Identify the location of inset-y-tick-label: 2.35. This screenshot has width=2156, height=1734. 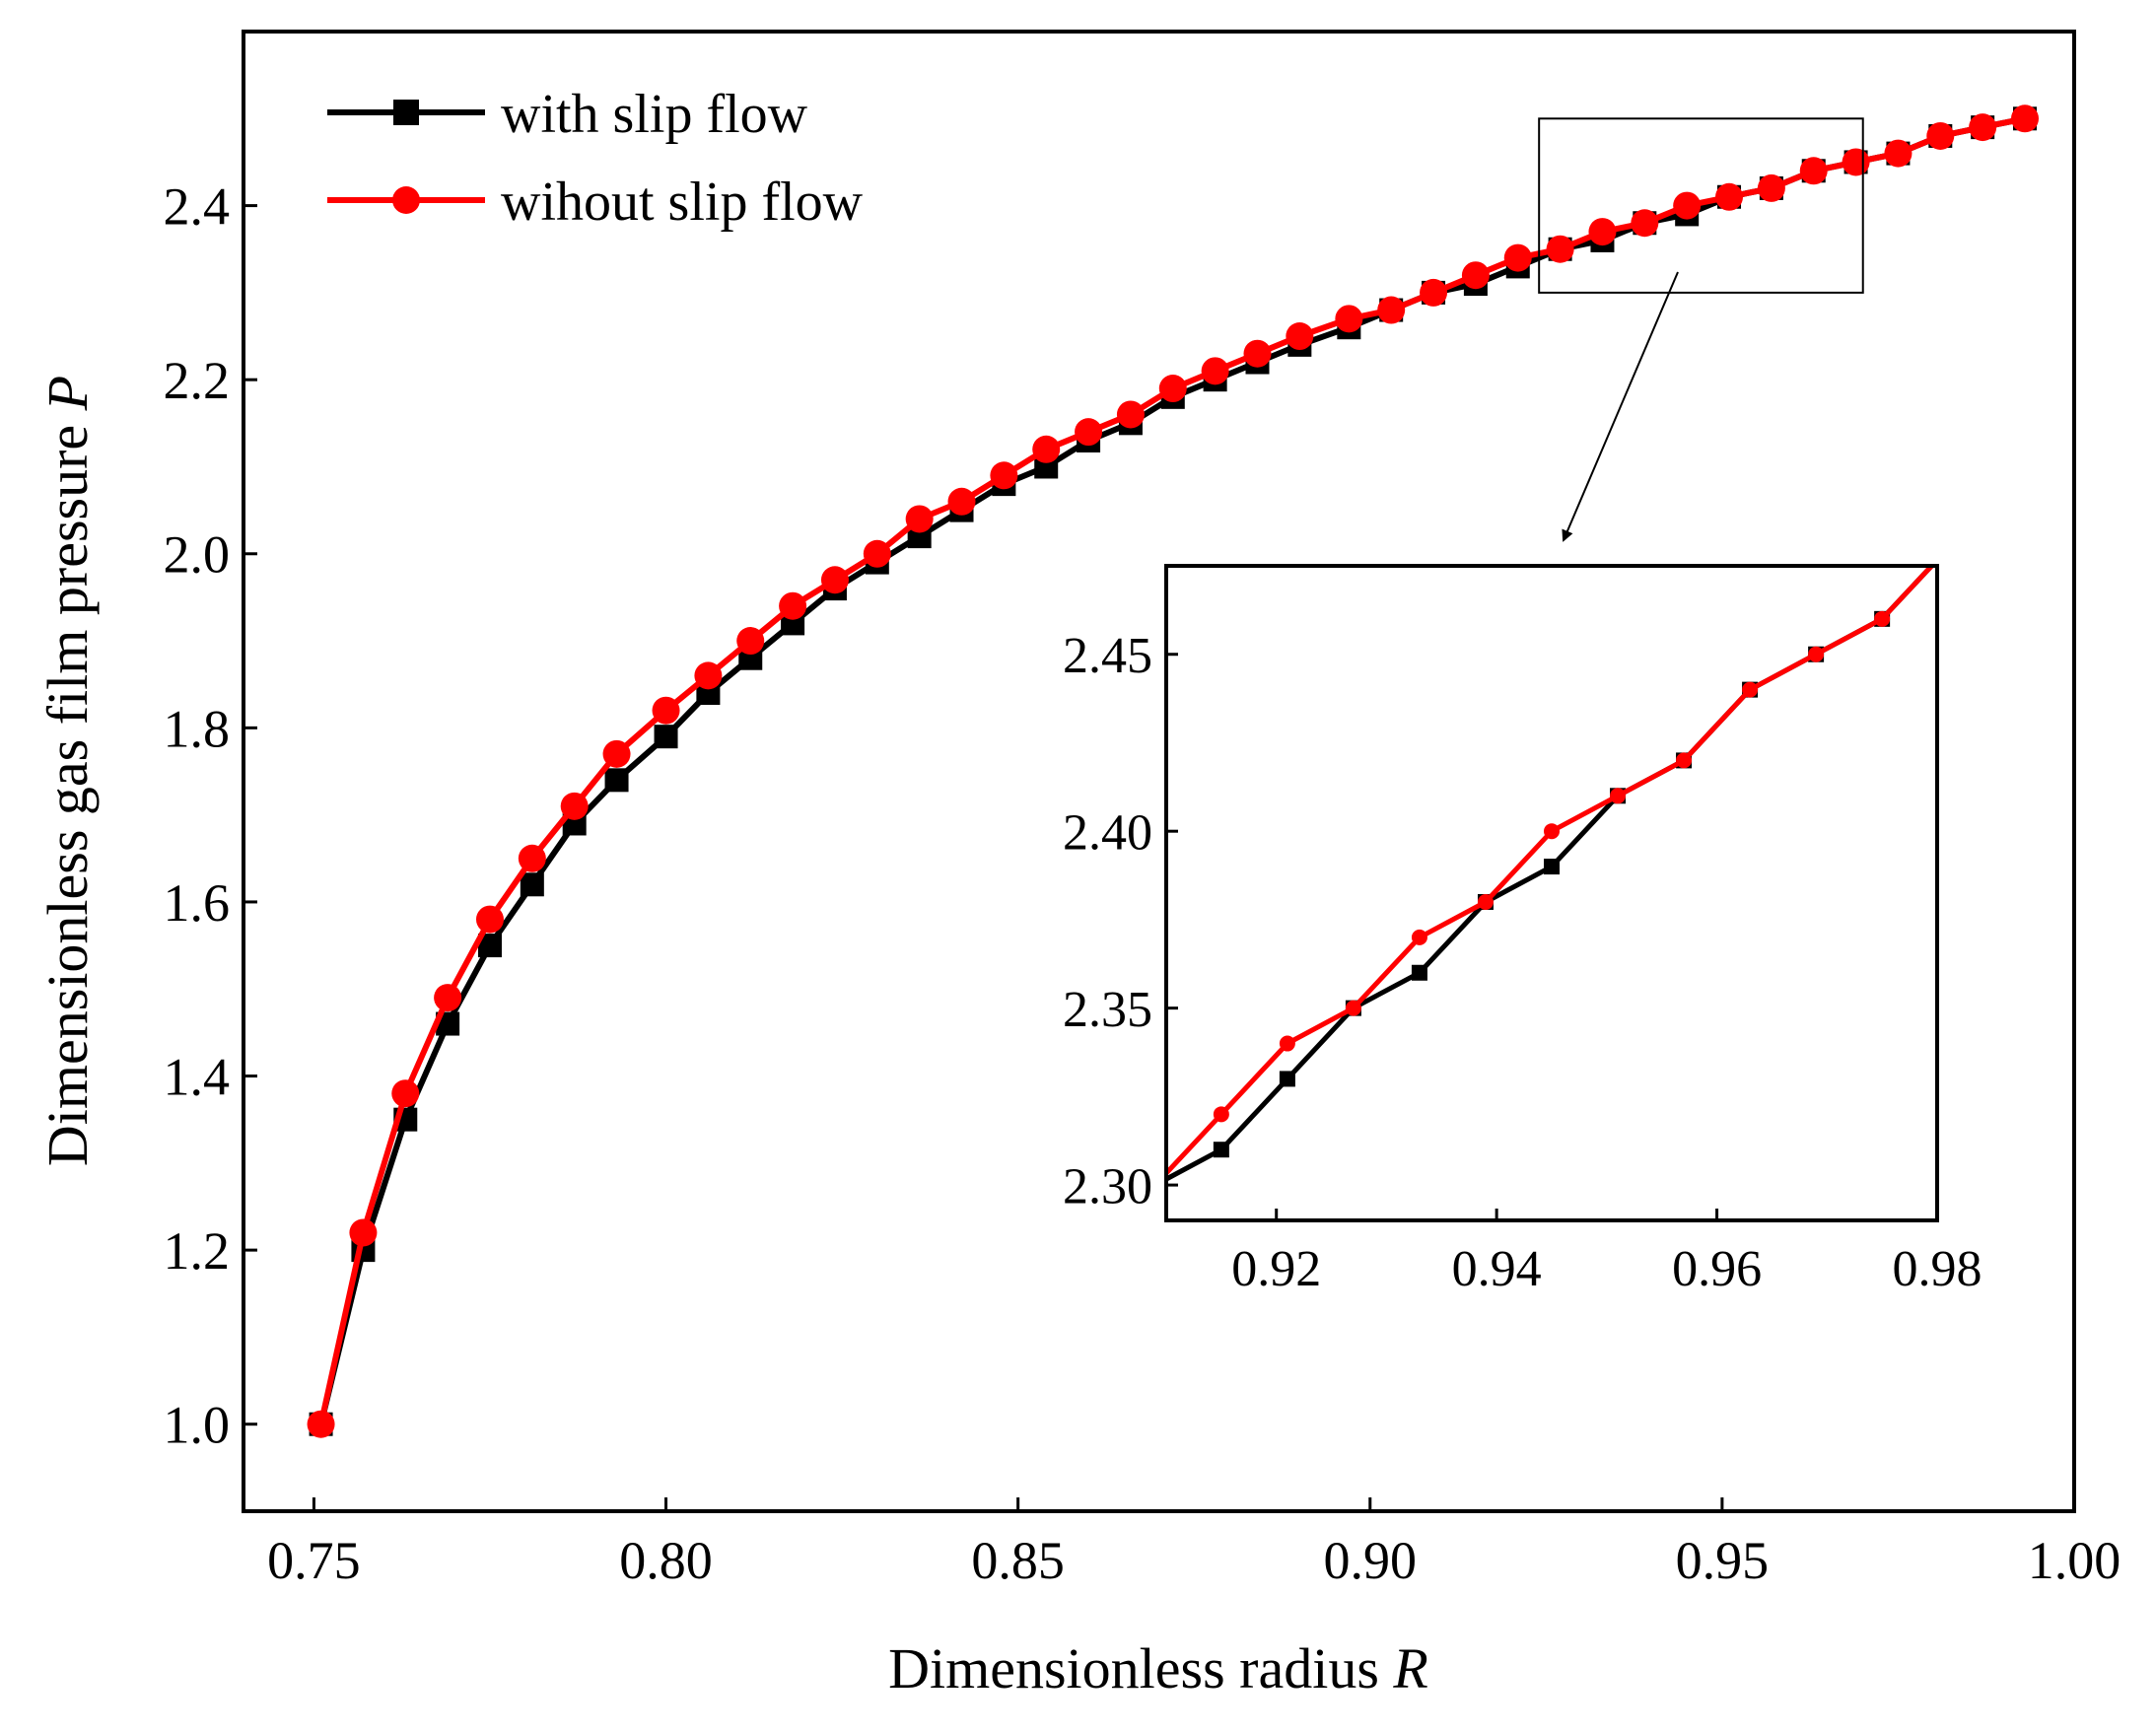
(1107, 1010).